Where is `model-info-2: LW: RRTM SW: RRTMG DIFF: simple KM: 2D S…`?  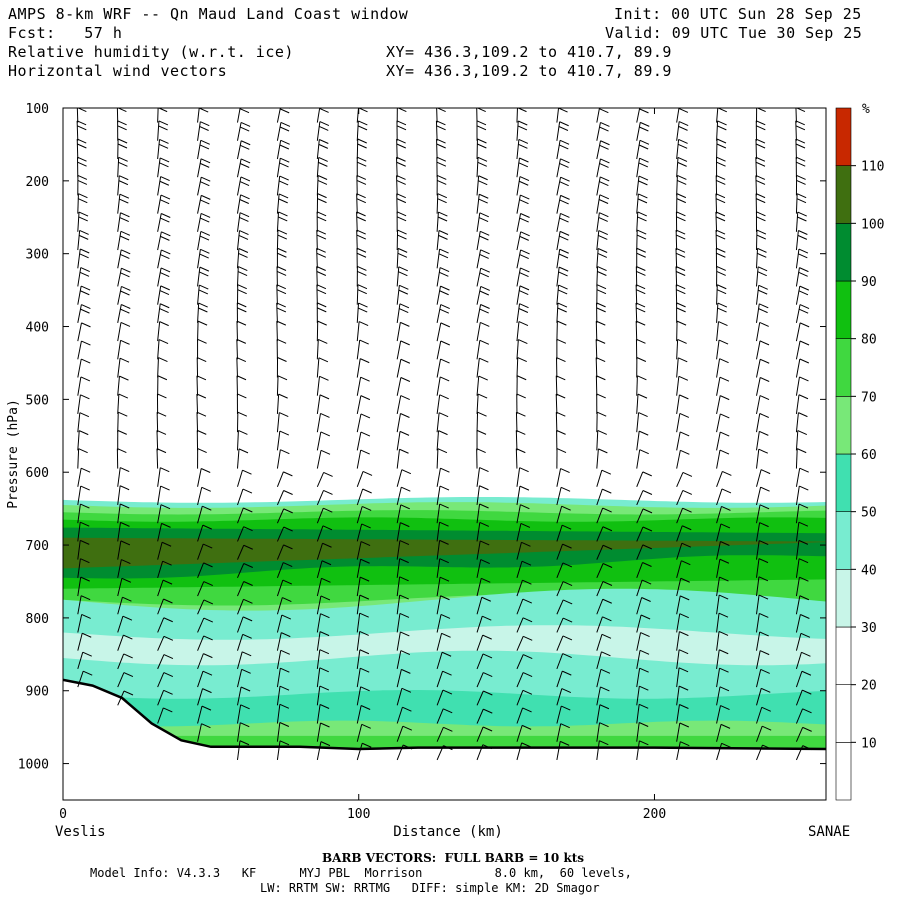
model-info-2: LW: RRTM SW: RRTMG DIFF: simple KM: 2D S… is located at coordinates (430, 888).